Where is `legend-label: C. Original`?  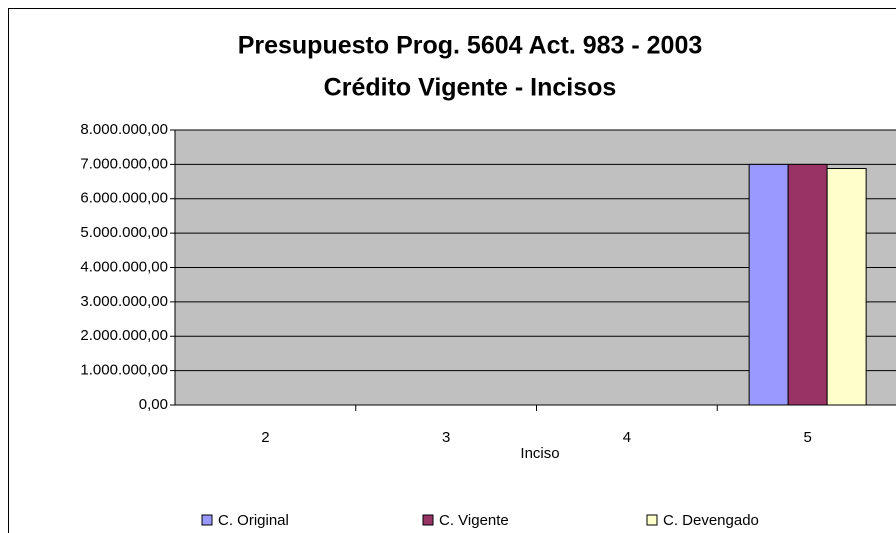 legend-label: C. Original is located at coordinates (253, 520).